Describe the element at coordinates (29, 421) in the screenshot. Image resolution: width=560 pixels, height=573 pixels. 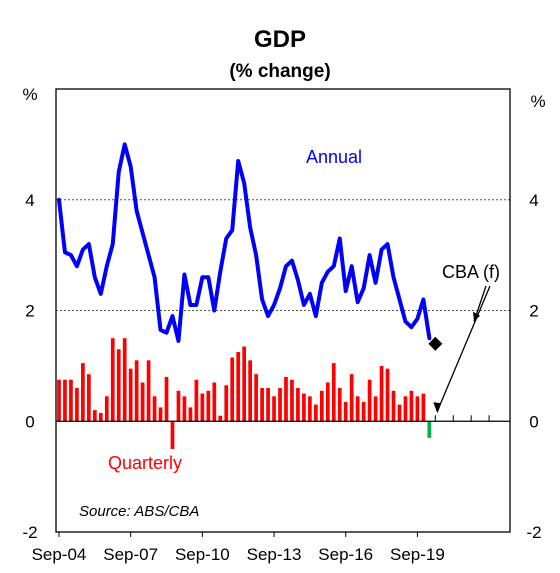
I see `y-tick-label-left: 0` at that location.